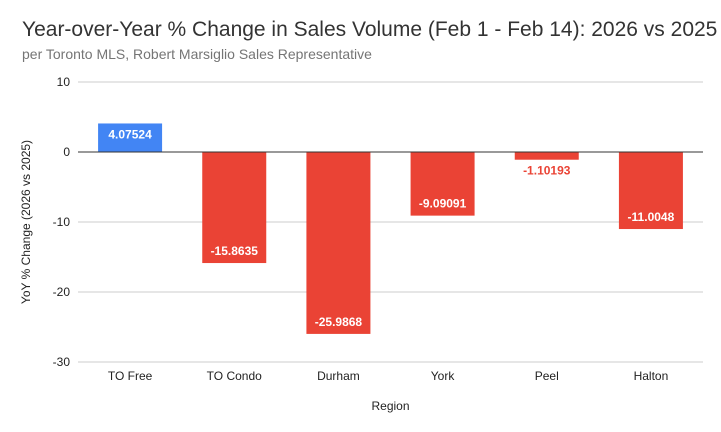 The width and height of the screenshot is (721, 432). I want to click on x-tick-label: Halton, so click(651, 376).